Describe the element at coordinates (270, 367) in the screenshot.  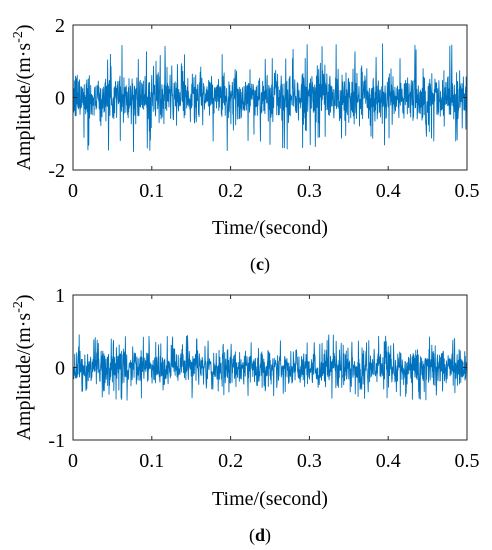
I see `signal-trace` at that location.